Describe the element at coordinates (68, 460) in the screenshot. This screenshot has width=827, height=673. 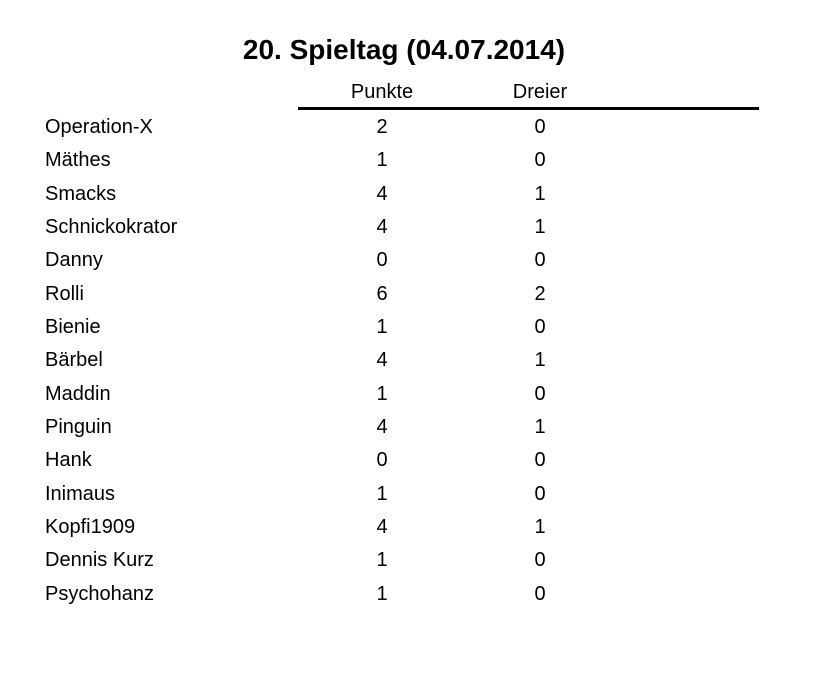
I see `player-name: Hank` at that location.